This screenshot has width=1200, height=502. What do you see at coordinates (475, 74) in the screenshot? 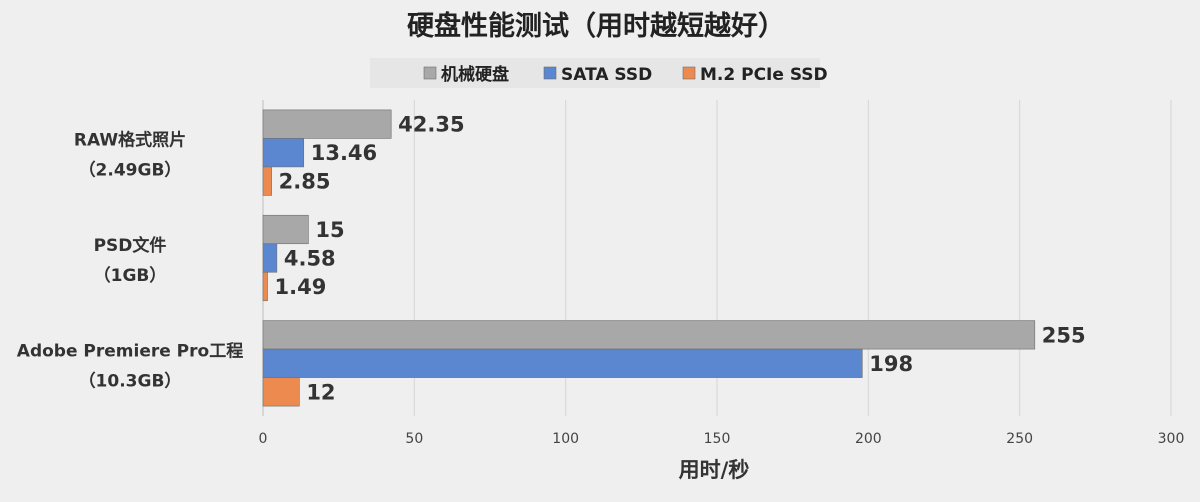
I see `legend-label: 机械硬盘` at bounding box center [475, 74].